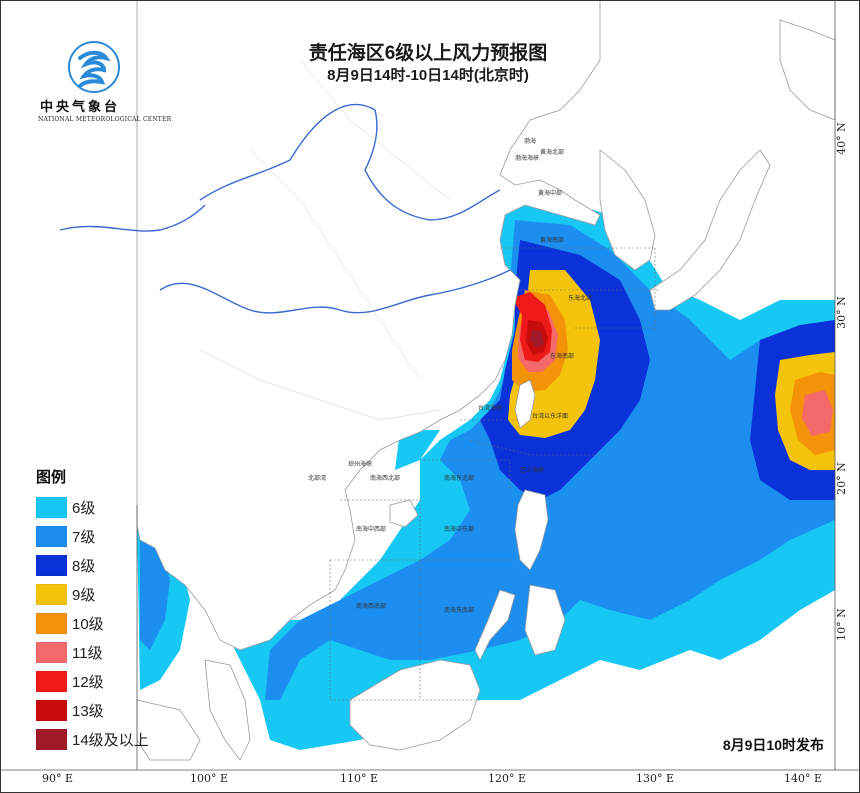 This screenshot has height=793, width=860. Describe the element at coordinates (842, 138) in the screenshot. I see `lat-tick-40: 40° N` at that location.